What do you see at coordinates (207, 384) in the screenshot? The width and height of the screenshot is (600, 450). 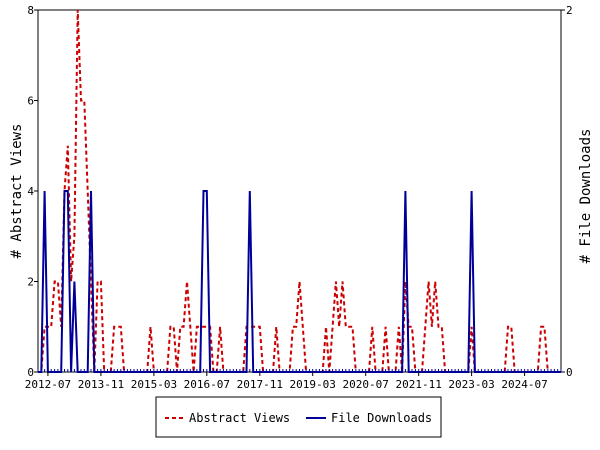 I see `x-tick-label: 2016-07` at bounding box center [207, 384].